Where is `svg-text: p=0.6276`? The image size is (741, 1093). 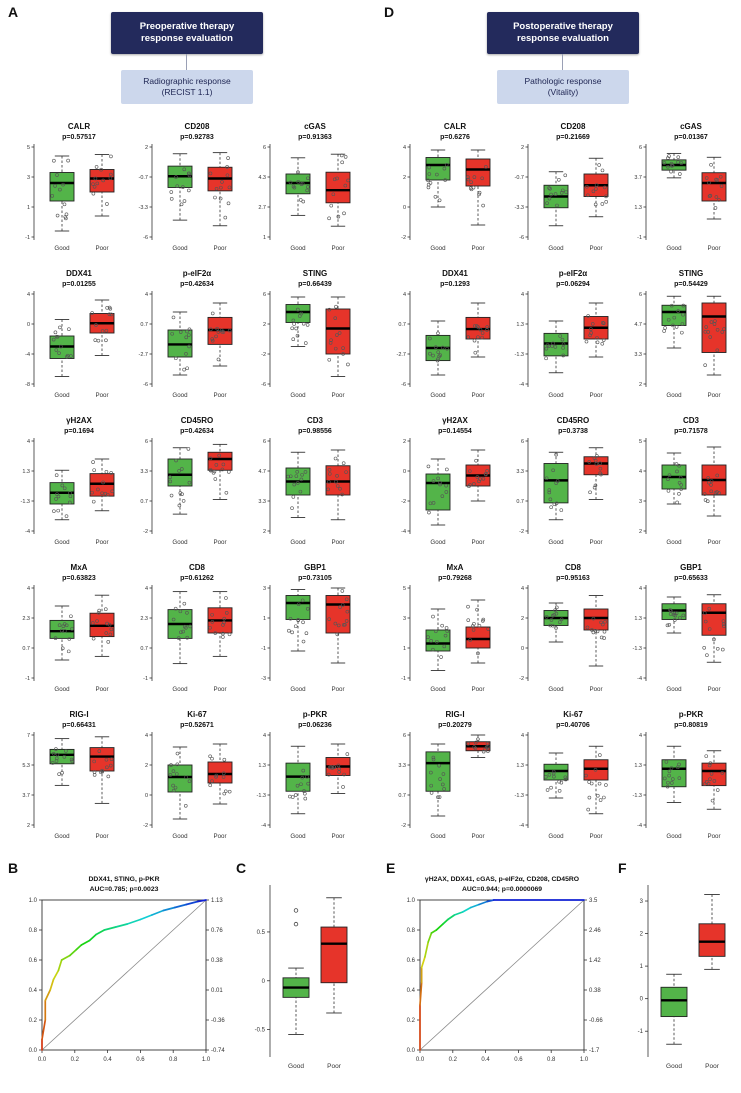 svg-text: p=0.6276 is located at coordinates (455, 137).